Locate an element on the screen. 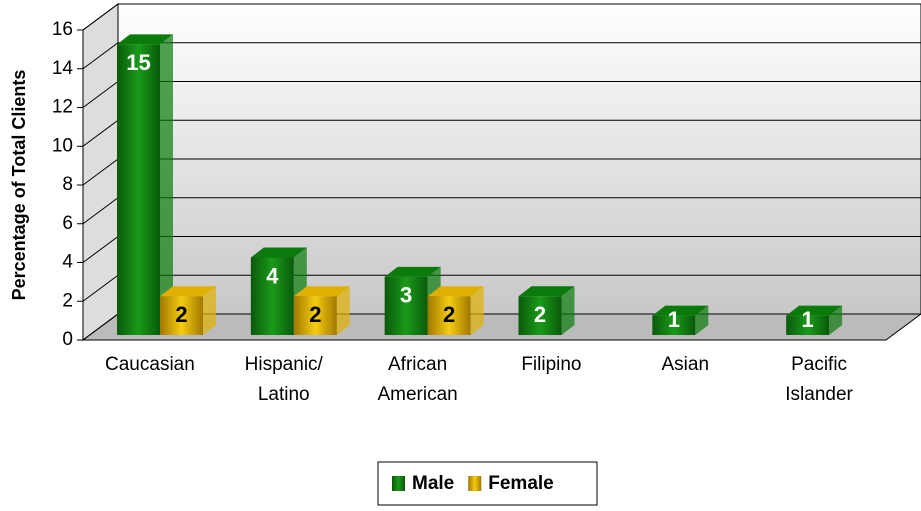 The height and width of the screenshot is (511, 921). value-label: 15 is located at coordinates (138, 62).